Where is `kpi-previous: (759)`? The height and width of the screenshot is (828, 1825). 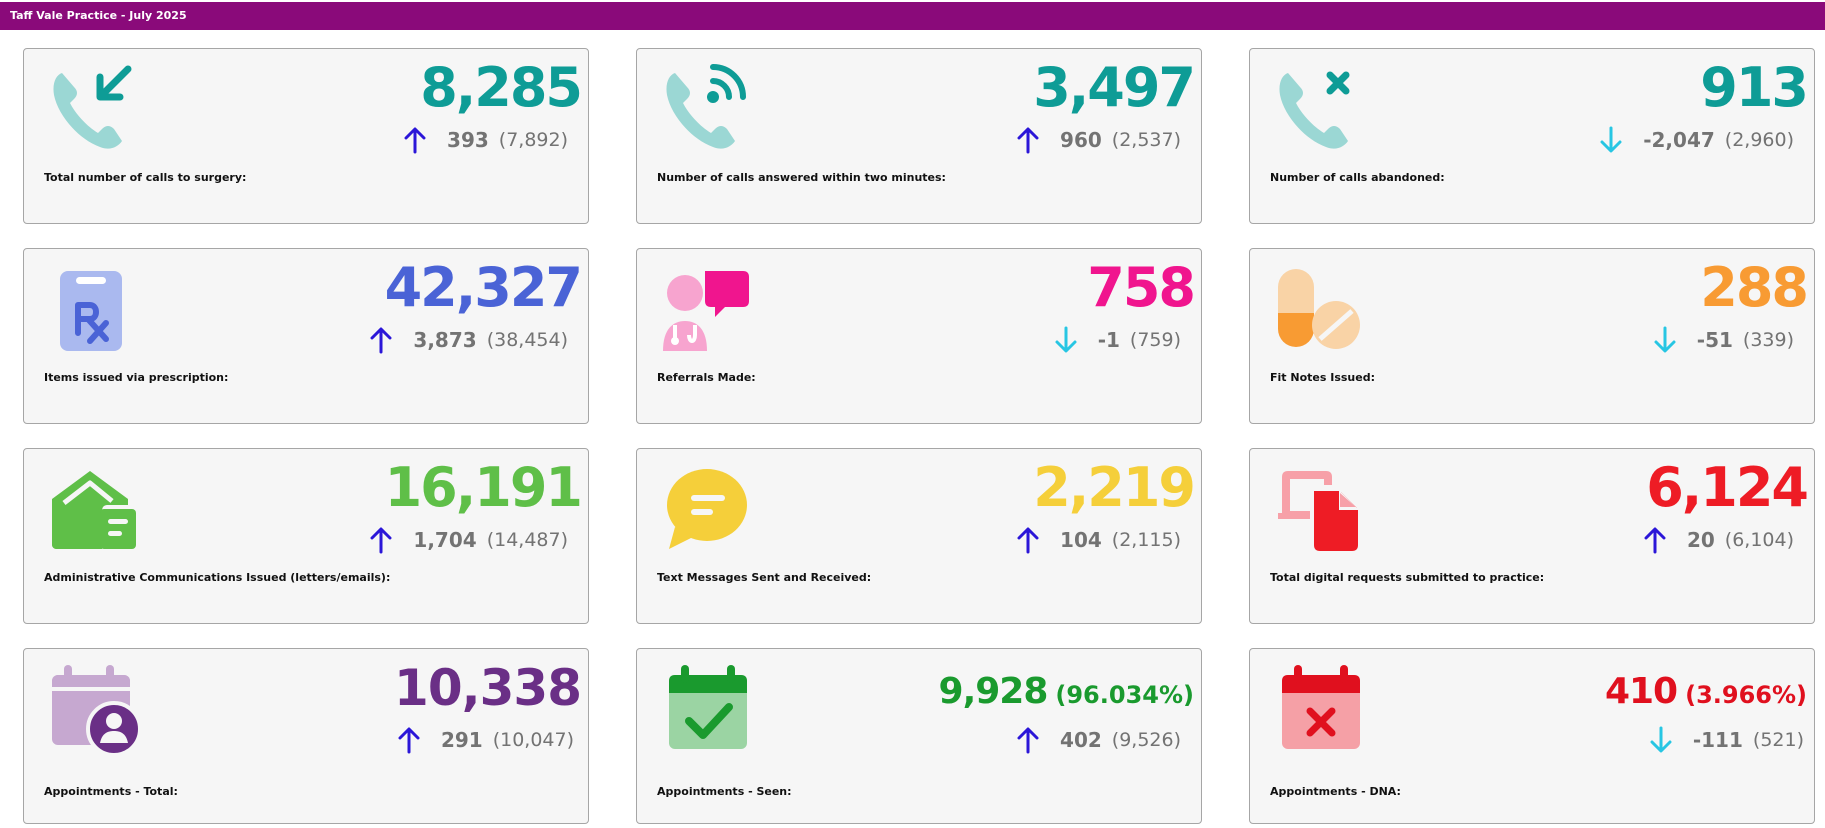
kpi-previous: (759) is located at coordinates (1155, 340).